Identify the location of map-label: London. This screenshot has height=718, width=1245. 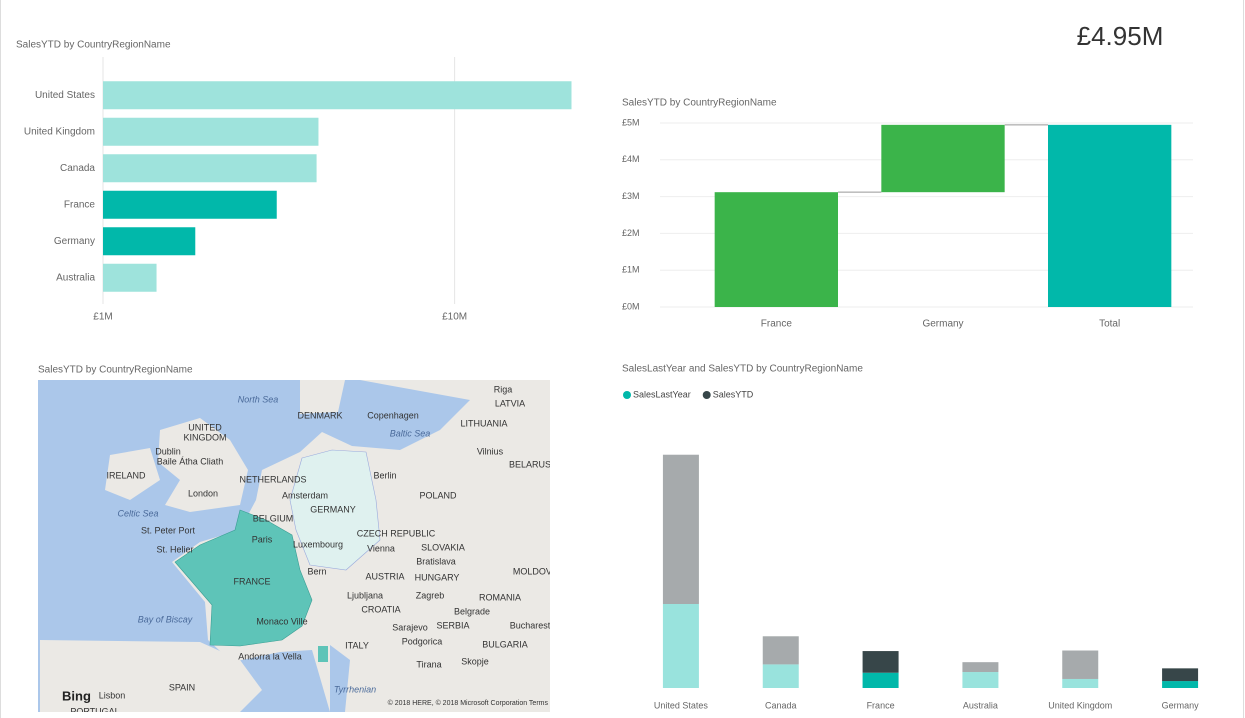
(203, 493).